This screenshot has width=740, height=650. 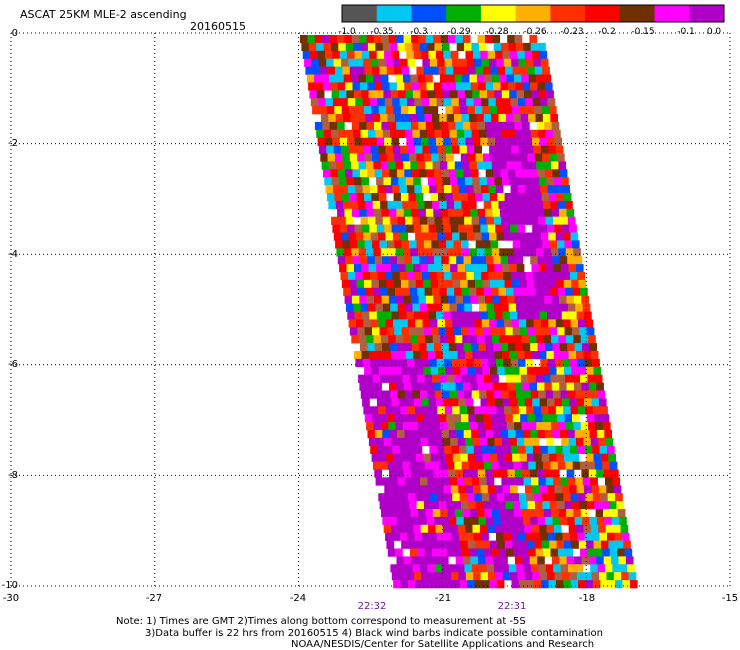 What do you see at coordinates (459, 32) in the screenshot?
I see `colorbar-label: -0.29` at bounding box center [459, 32].